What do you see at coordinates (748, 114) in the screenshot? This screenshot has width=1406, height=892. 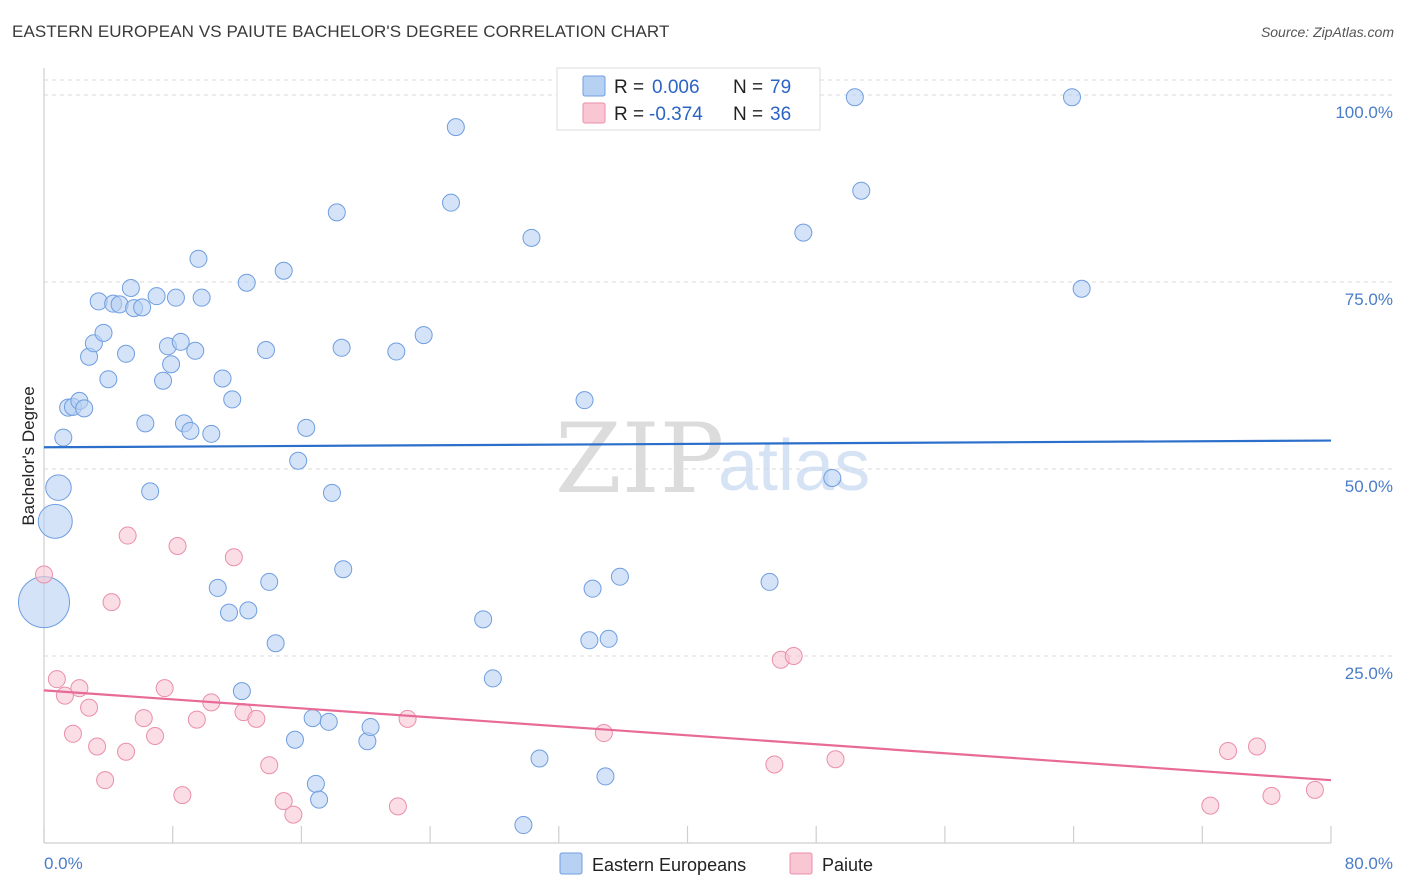 I see `legend-n-label: N =` at bounding box center [748, 114].